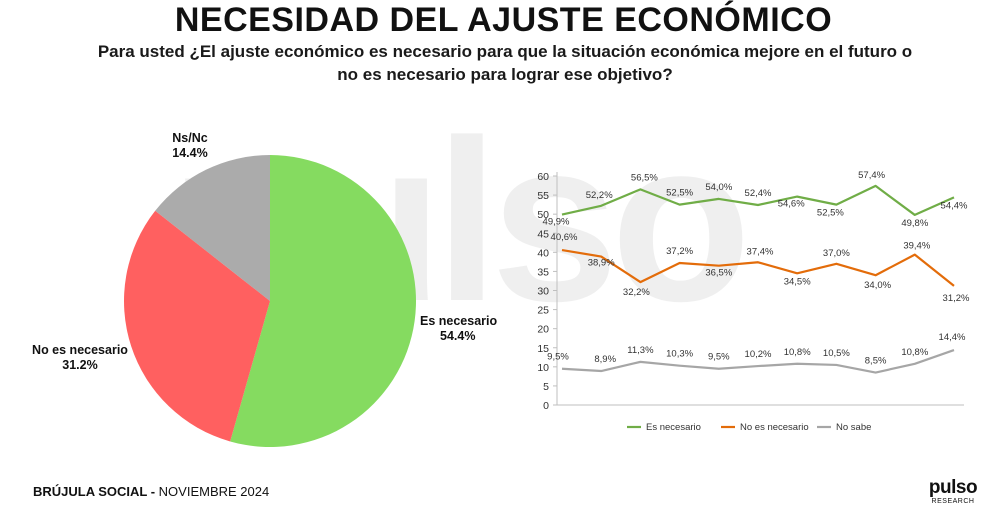  I want to click on y-tick-label: 40, so click(543, 253).